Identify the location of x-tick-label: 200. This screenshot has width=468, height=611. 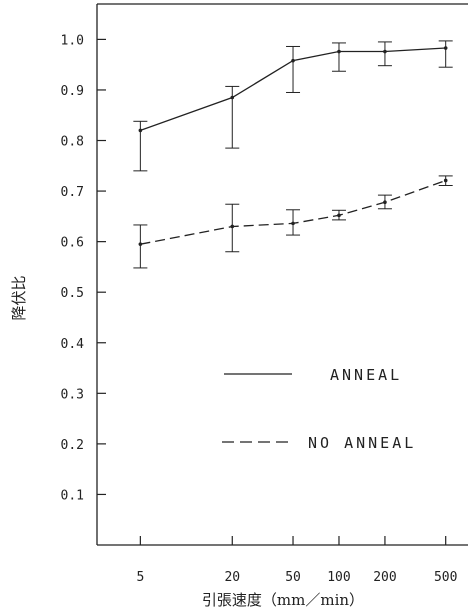
(384, 577).